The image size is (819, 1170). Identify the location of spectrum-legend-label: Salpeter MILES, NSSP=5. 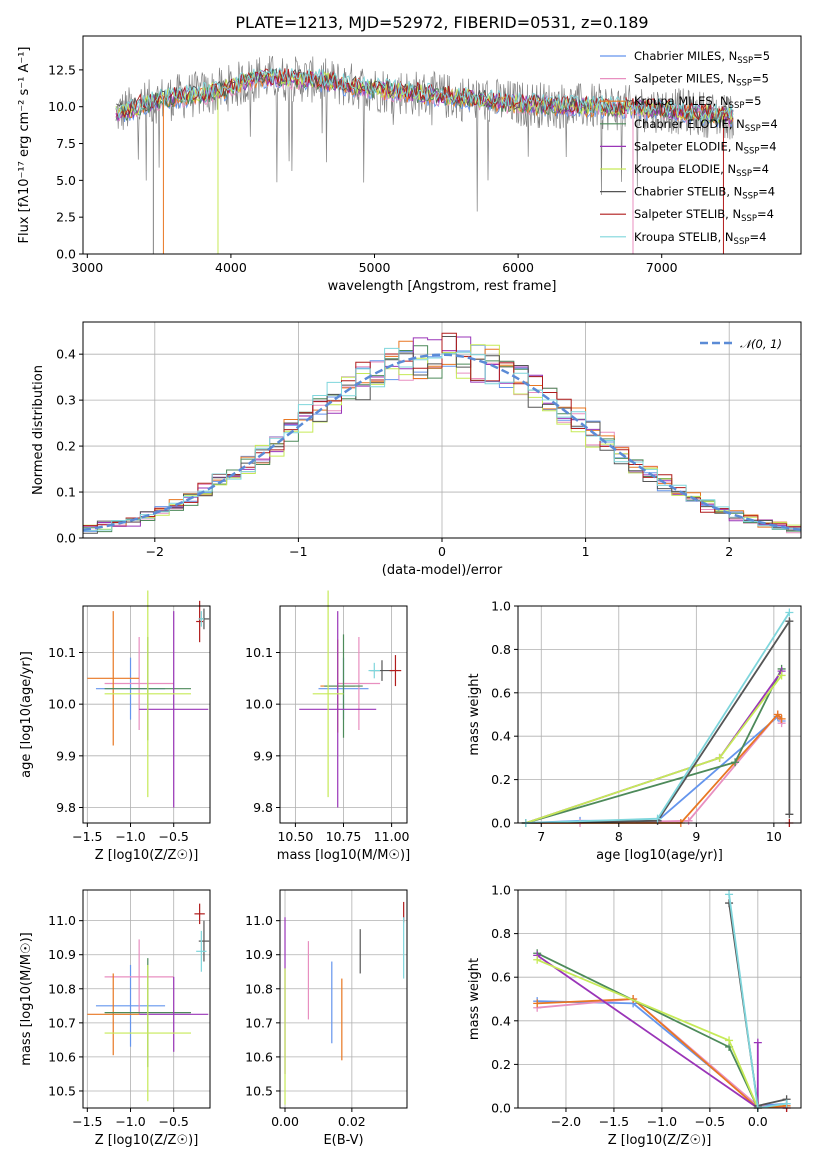
(701, 80).